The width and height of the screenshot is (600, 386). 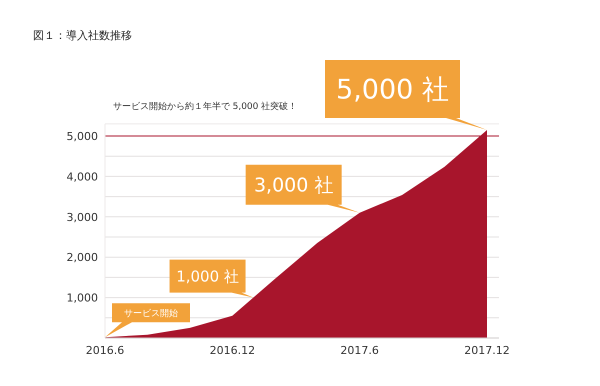 What do you see at coordinates (487, 350) in the screenshot?
I see `x-tick-label: 2017.12` at bounding box center [487, 350].